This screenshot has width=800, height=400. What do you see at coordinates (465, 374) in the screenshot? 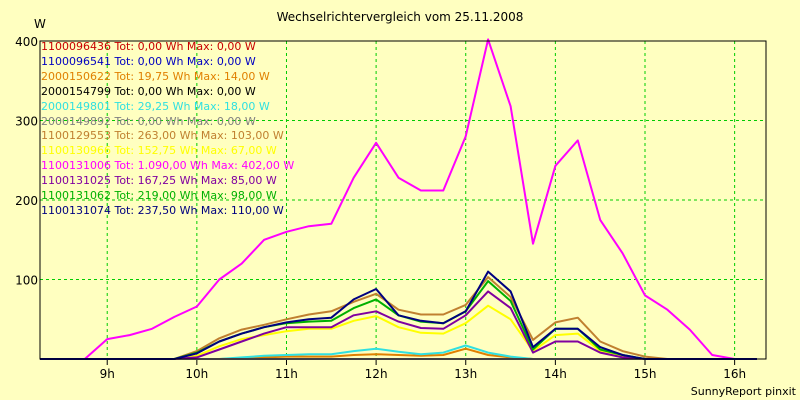
I see `x-tick-label: 13h` at bounding box center [465, 374].